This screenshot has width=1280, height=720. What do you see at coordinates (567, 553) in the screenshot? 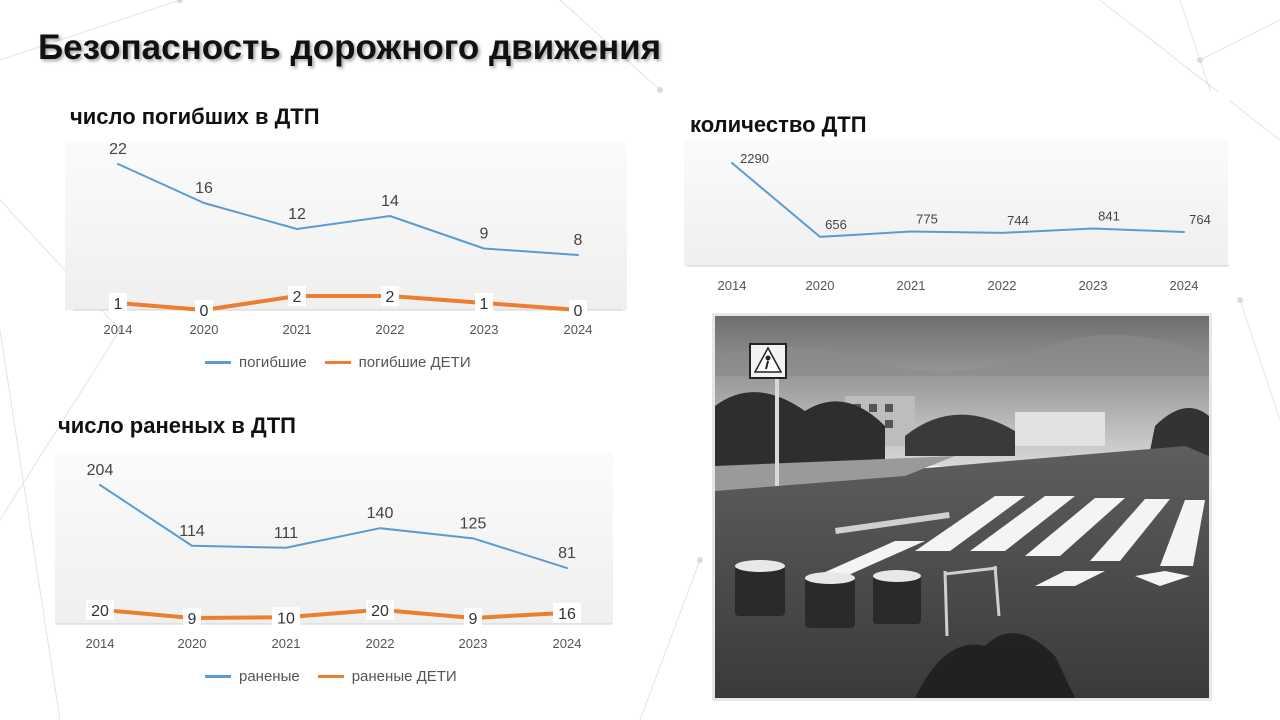
I see `injured-series-0-data-label-5: 81` at bounding box center [567, 553].